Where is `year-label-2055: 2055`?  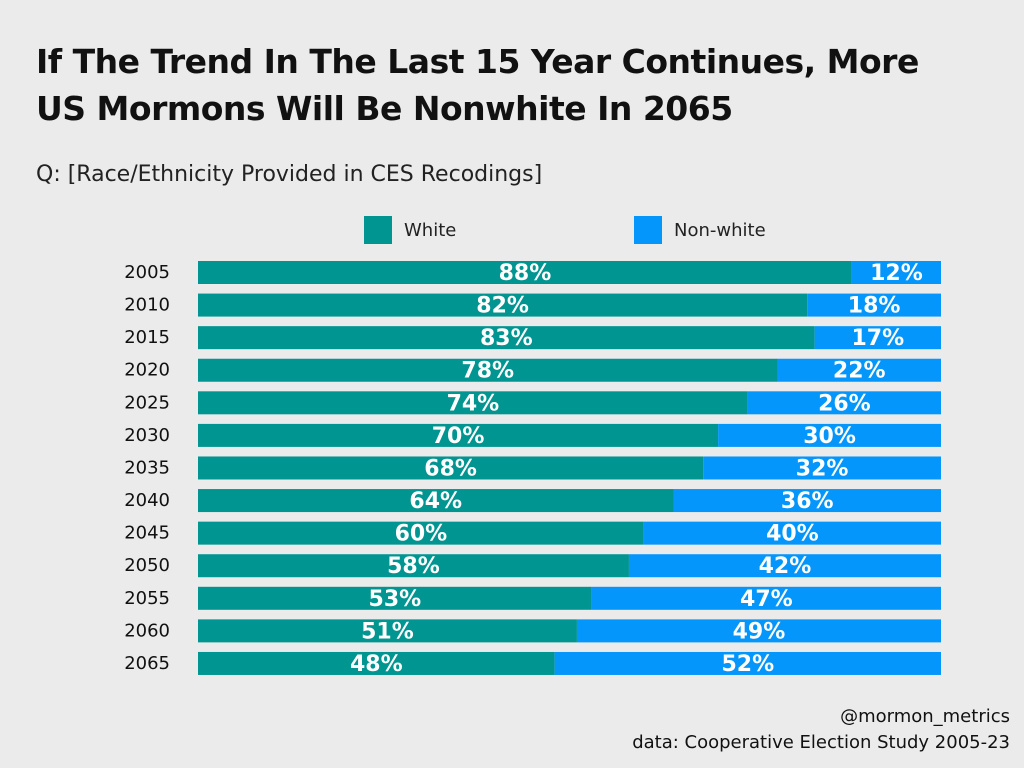 year-label-2055: 2055 is located at coordinates (147, 598).